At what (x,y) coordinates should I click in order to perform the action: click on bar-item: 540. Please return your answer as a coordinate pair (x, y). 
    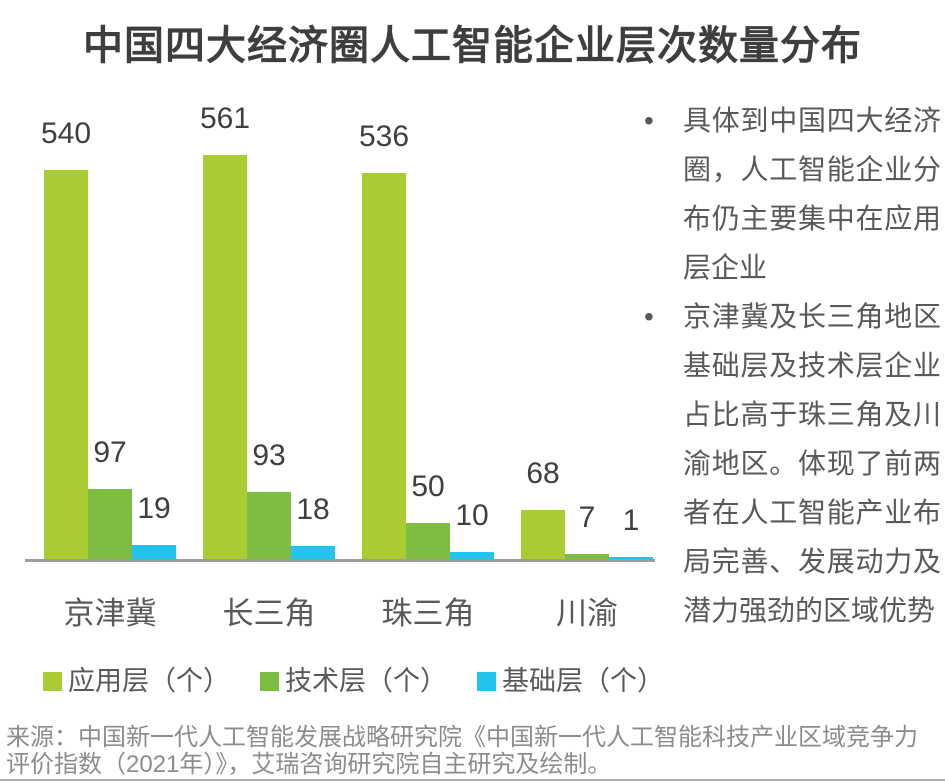
    Looking at the image, I should click on (66, 338).